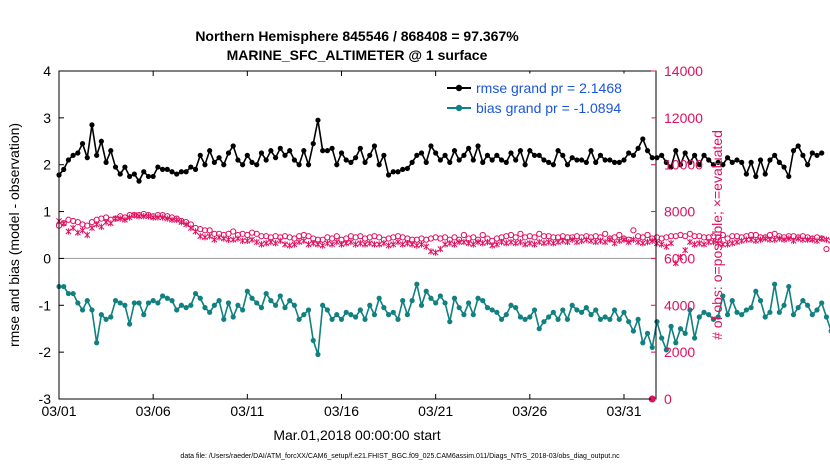  Describe the element at coordinates (357, 55) in the screenshot. I see `chart-subtitle: MARINE_SFC_ALTIMETER @ 1 surface` at that location.